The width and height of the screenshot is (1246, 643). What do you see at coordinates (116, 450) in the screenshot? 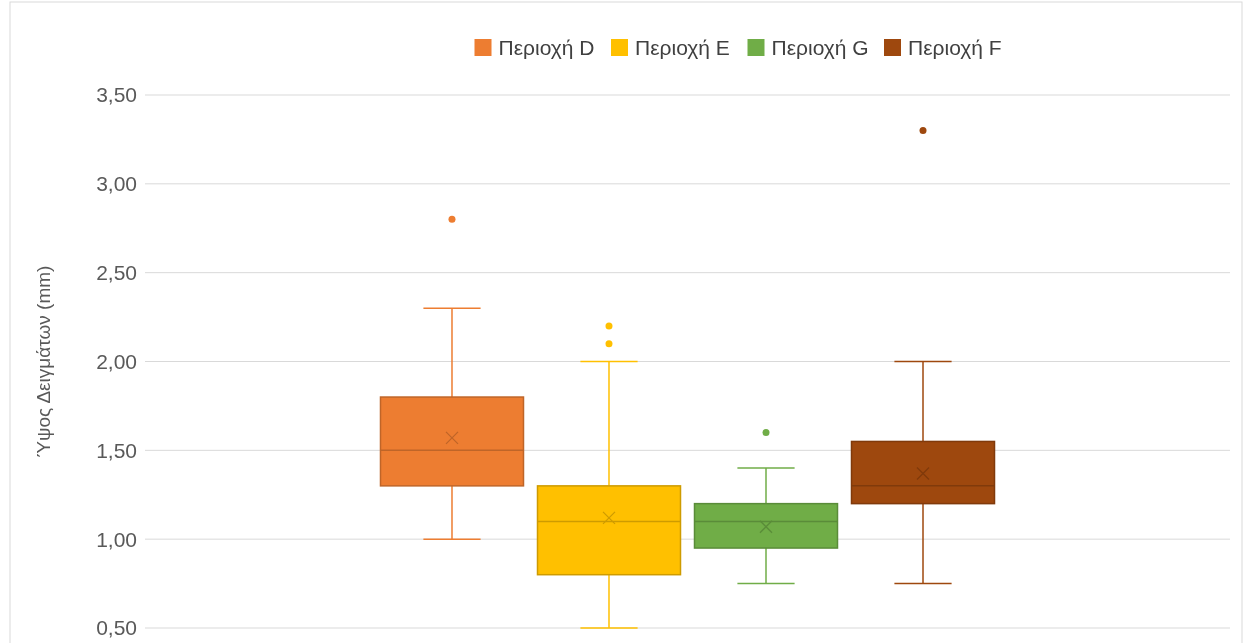
I see `y-tick-label: 1,50` at bounding box center [116, 450].